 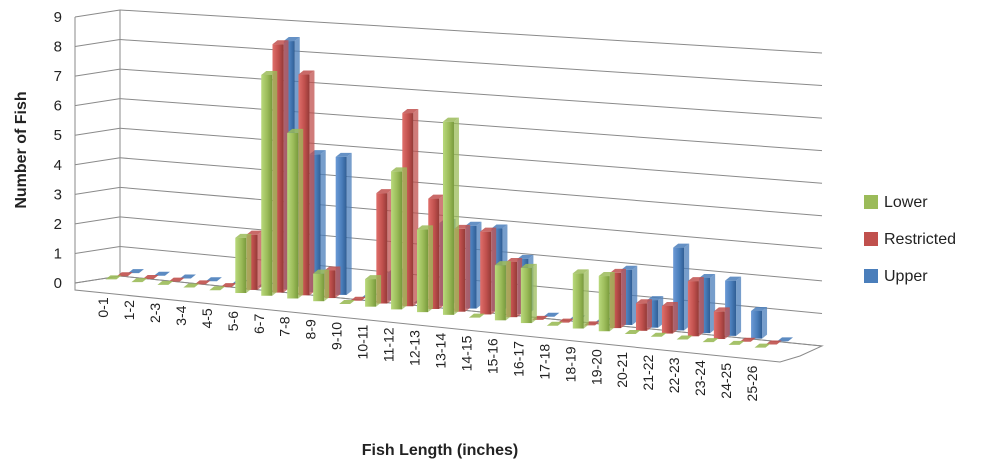 I want to click on y-tick-label: 3, so click(x=58, y=194).